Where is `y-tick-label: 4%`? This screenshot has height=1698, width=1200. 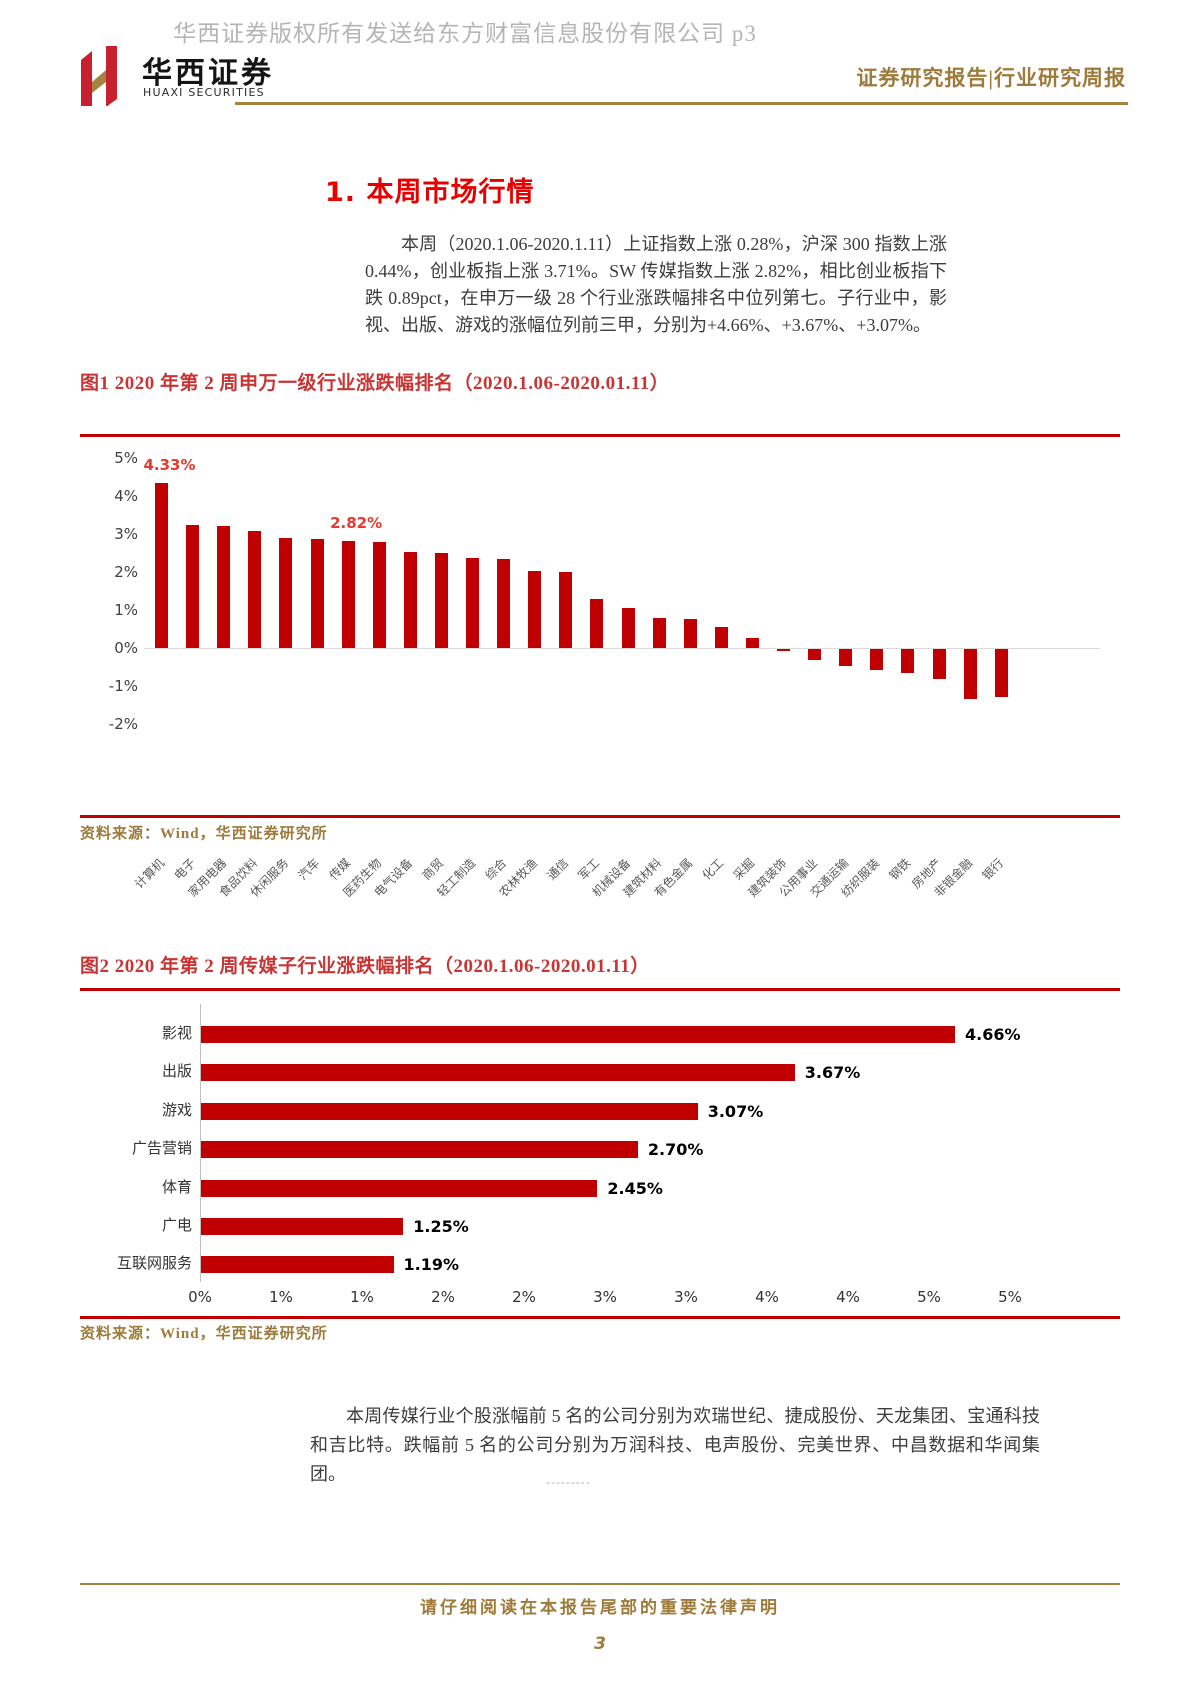 y-tick-label: 4% is located at coordinates (126, 496).